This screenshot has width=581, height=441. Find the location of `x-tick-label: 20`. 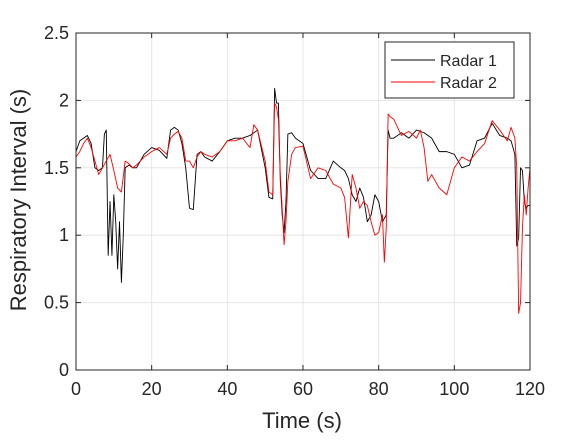

x-tick-label: 20 is located at coordinates (152, 389).